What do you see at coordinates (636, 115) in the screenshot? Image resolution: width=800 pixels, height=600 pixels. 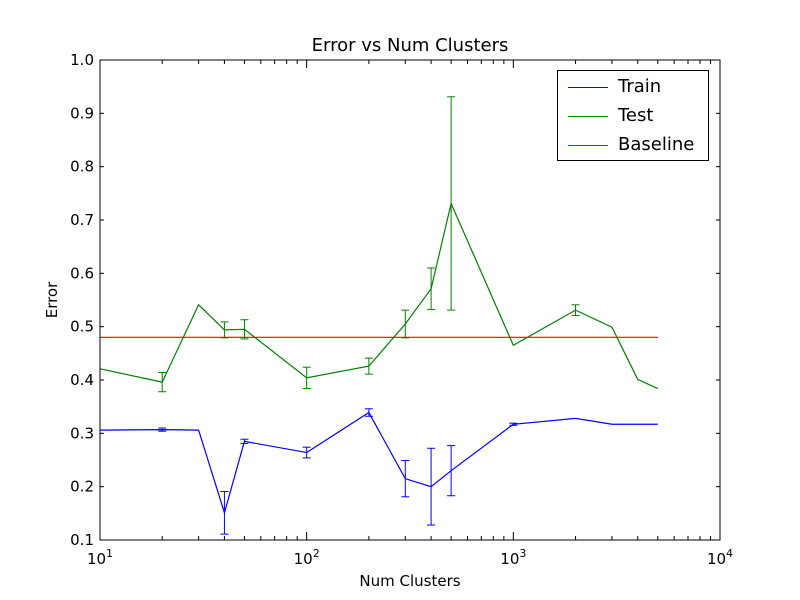 I see `legend-label-test: Test` at bounding box center [636, 115].